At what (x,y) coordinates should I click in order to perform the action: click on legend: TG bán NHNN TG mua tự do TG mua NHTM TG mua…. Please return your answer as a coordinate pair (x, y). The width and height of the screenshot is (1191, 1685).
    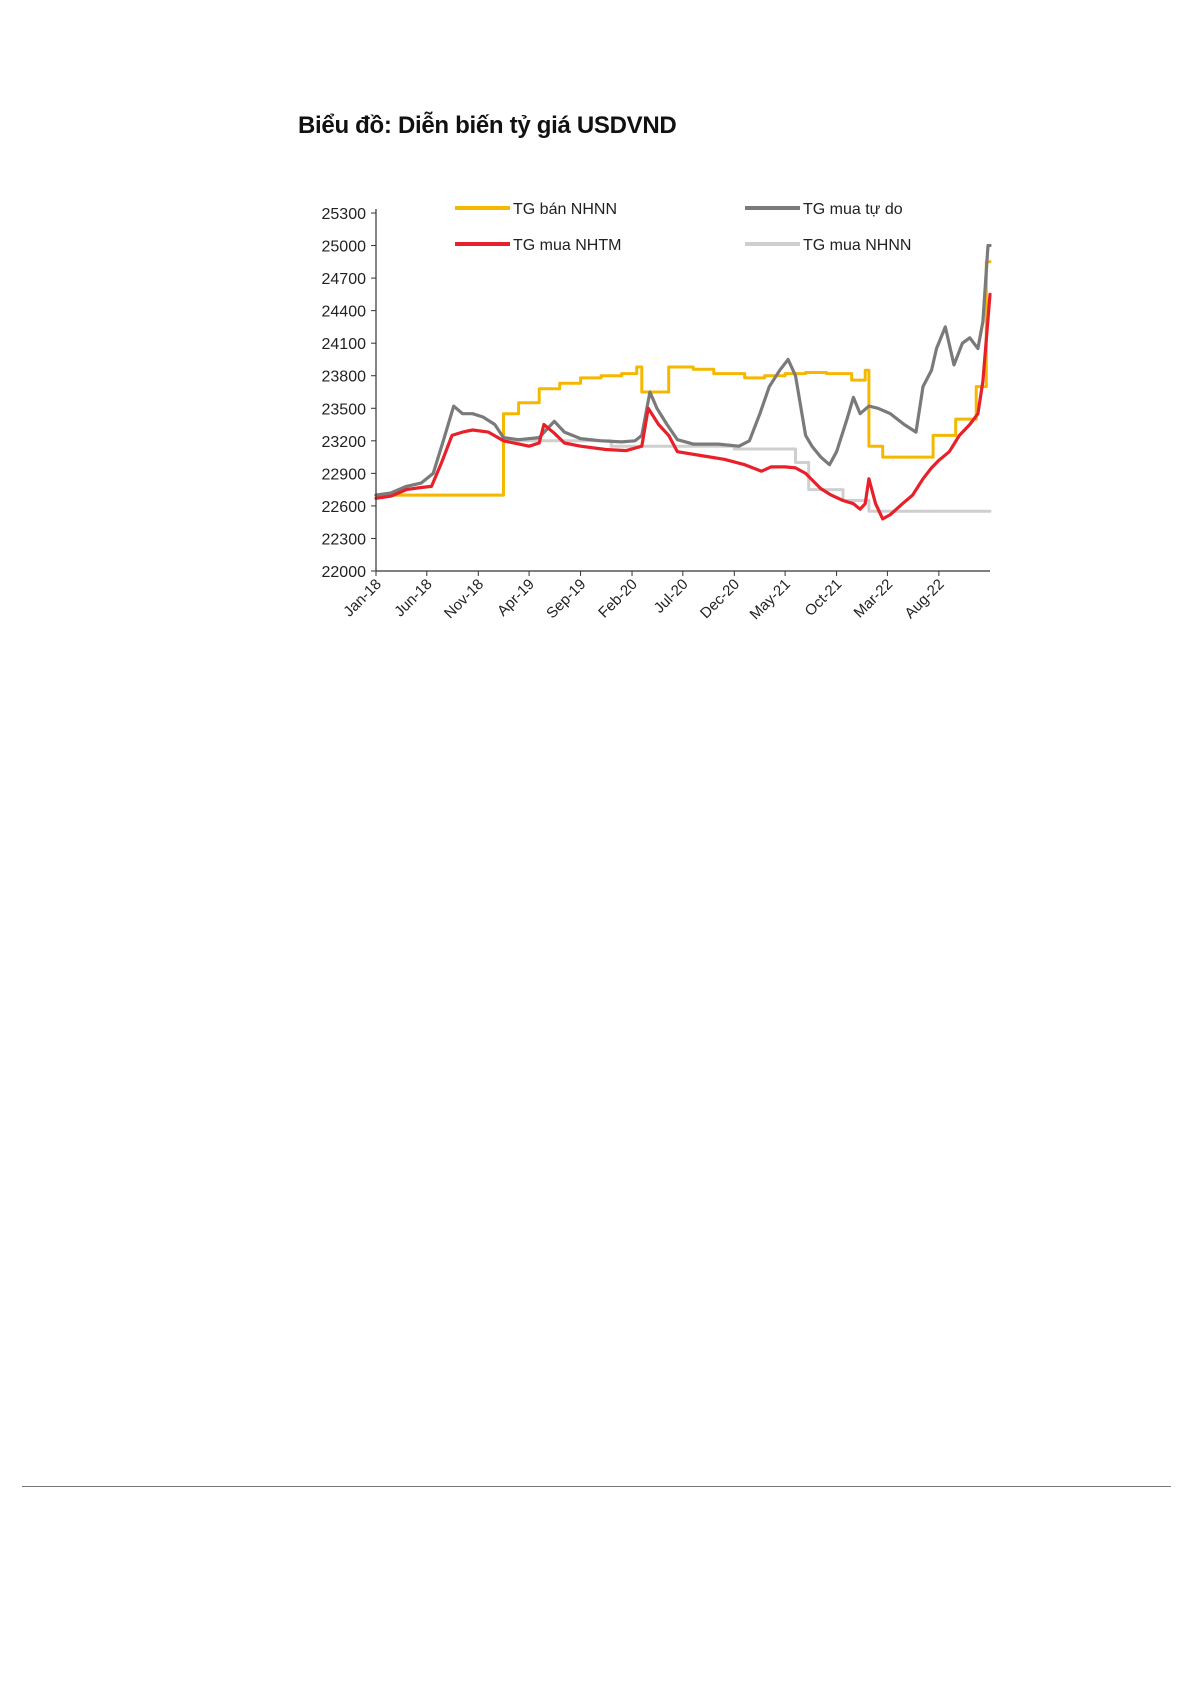
    Looking at the image, I should click on (683, 227).